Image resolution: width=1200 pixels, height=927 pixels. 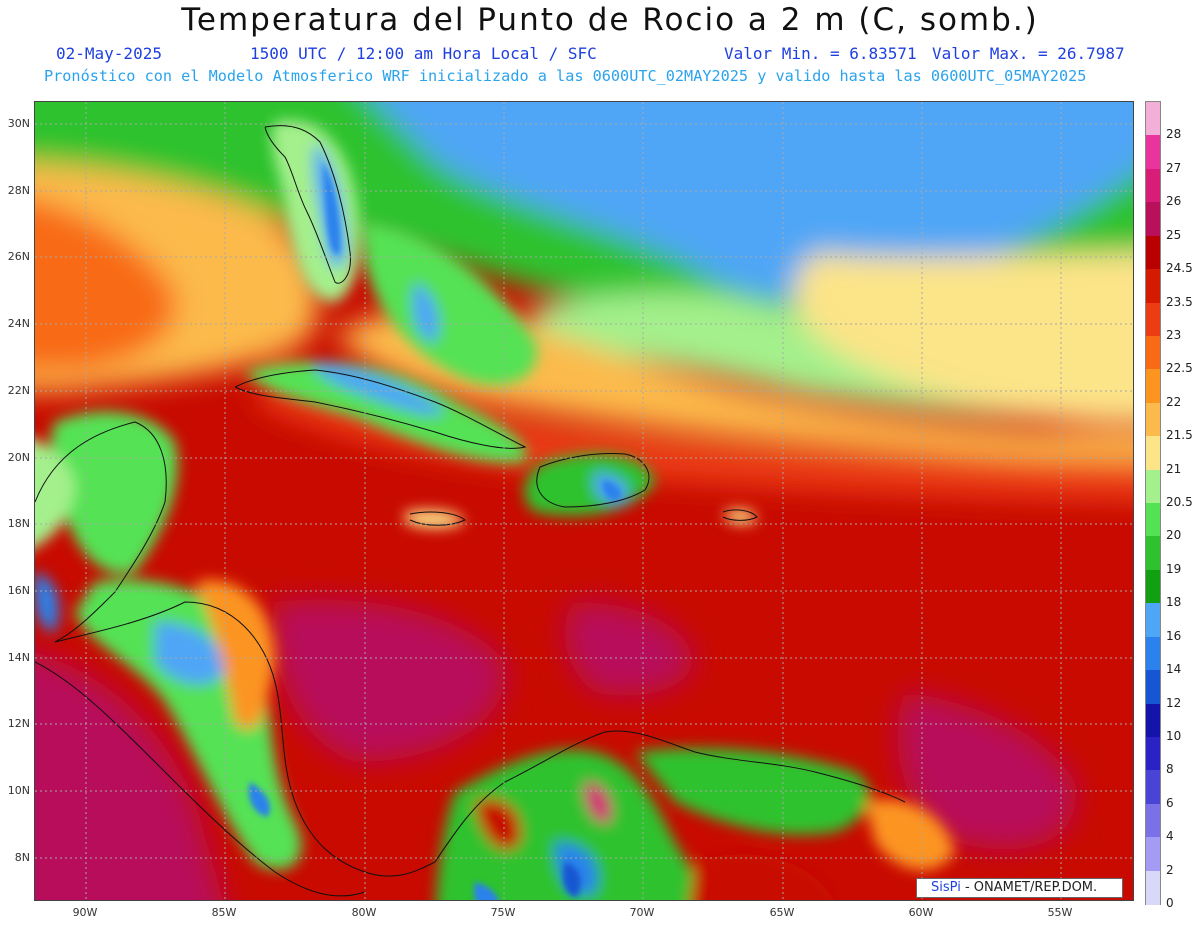 I want to click on lon-tick: 55W, so click(x=1060, y=912).